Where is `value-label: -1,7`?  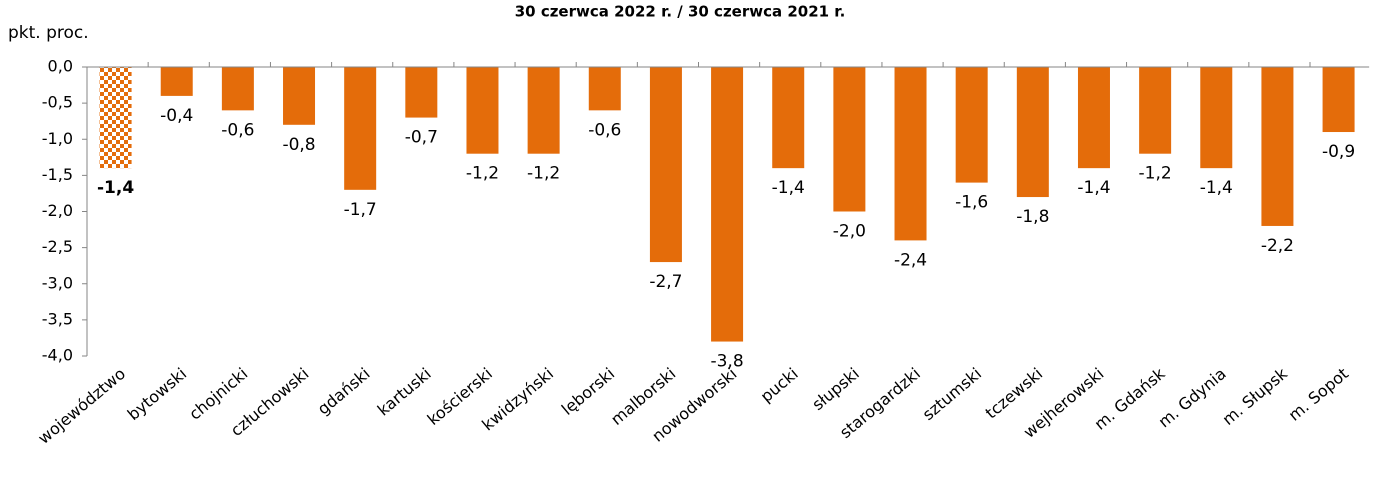
value-label: -1,7 is located at coordinates (360, 210).